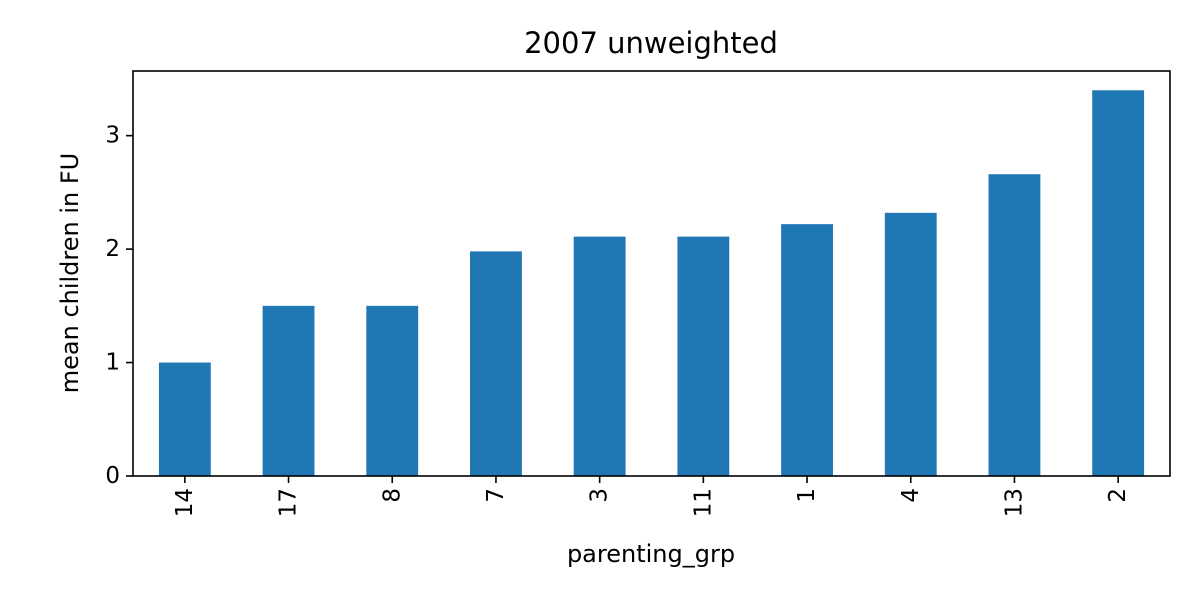 This screenshot has height=600, width=1200. Describe the element at coordinates (807, 495) in the screenshot. I see `x-tick-label-1: 1` at that location.